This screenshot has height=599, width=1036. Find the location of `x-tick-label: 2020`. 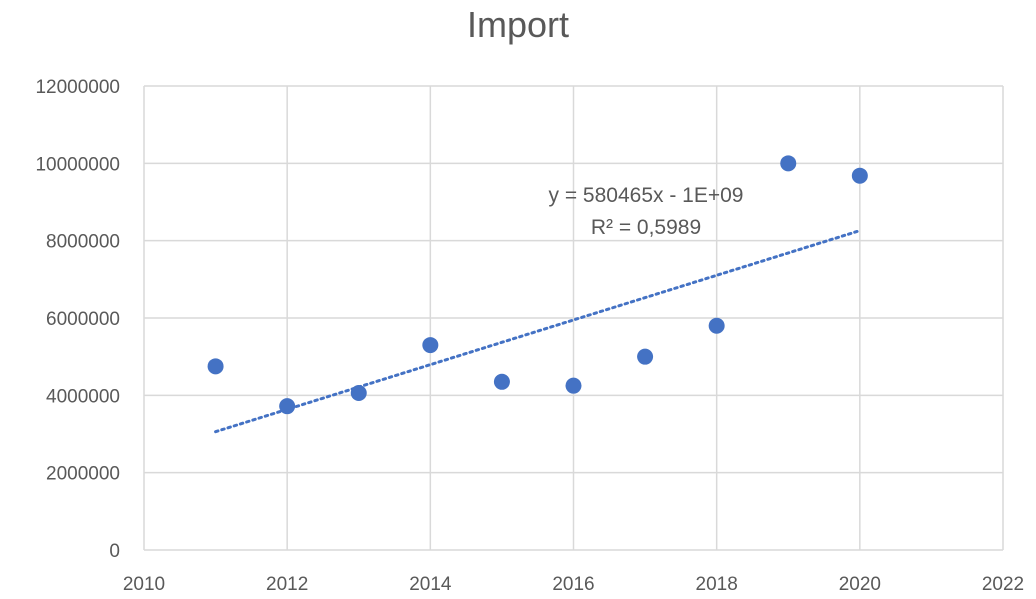

x-tick-label: 2020 is located at coordinates (860, 584).